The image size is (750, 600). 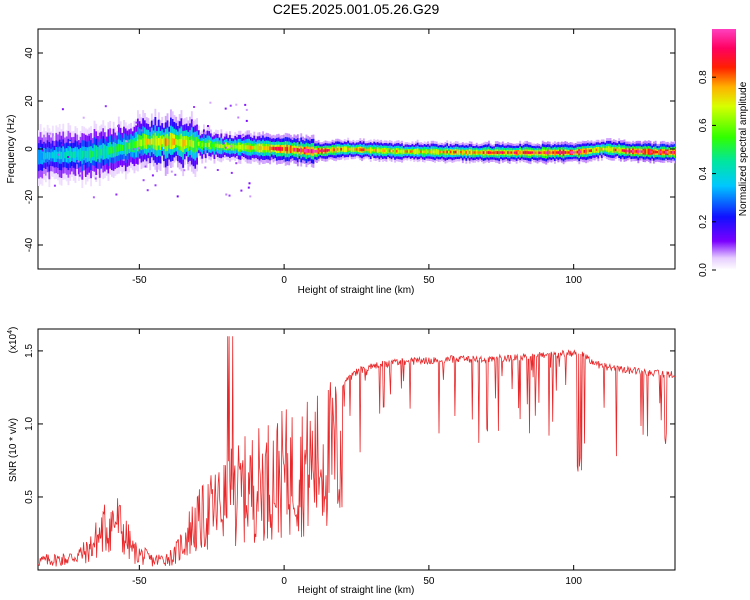 I want to click on chart-title: C2E5.2025.001.05.26.G29, so click(x=356, y=9).